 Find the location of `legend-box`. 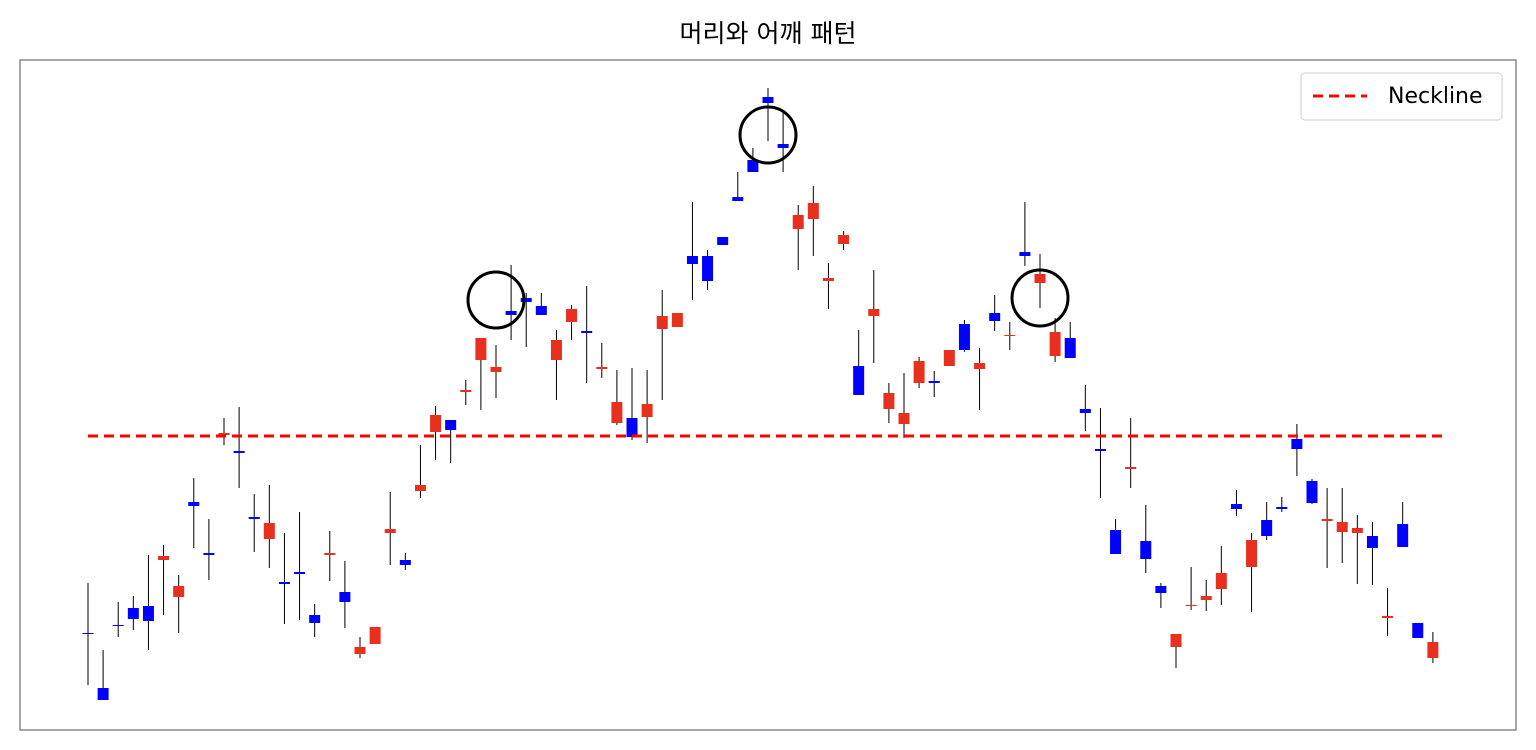

legend-box is located at coordinates (1401, 96).